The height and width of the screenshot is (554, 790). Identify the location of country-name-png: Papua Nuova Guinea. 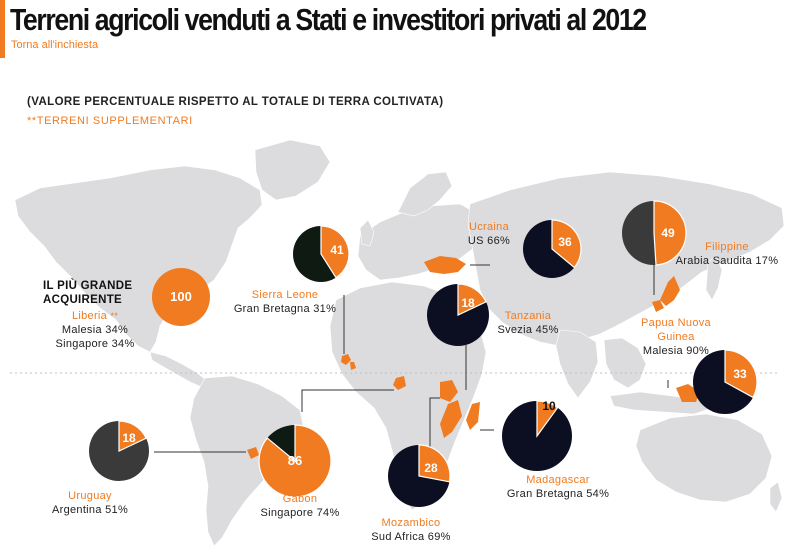
(676, 330).